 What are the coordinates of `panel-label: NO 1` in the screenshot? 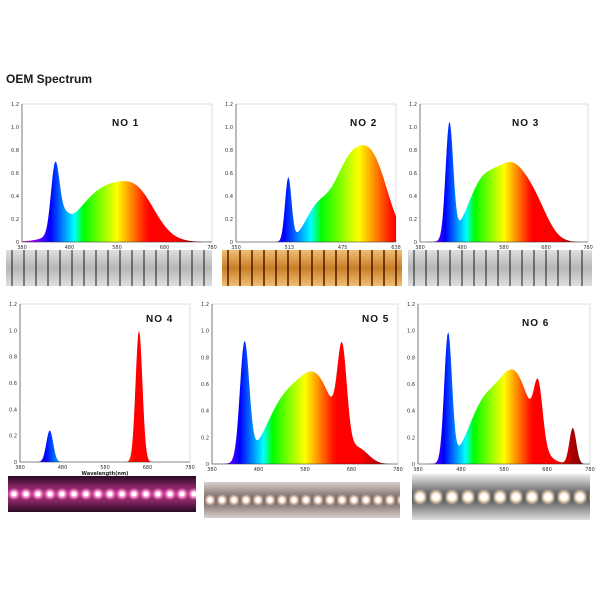 It's located at (126, 123).